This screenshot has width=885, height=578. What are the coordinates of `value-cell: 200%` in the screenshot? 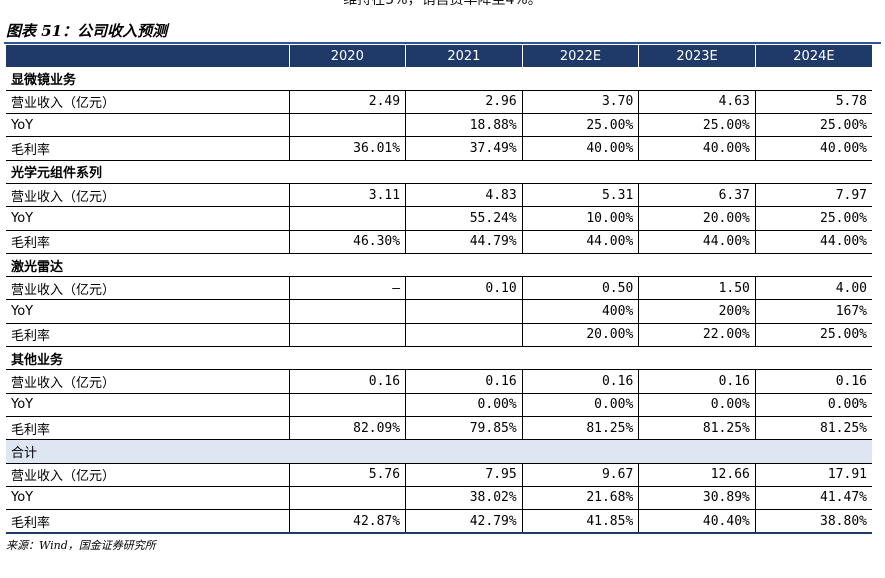 It's located at (697, 311).